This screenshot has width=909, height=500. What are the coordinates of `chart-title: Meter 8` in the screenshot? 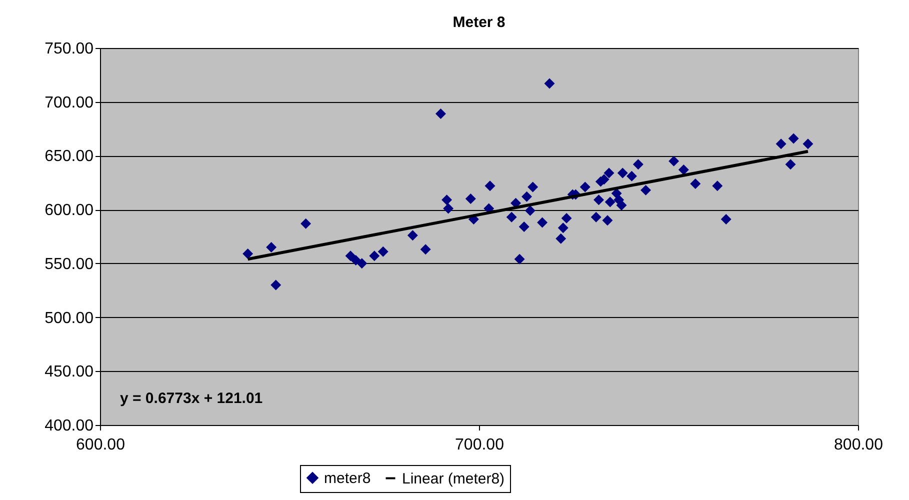 It's located at (479, 22).